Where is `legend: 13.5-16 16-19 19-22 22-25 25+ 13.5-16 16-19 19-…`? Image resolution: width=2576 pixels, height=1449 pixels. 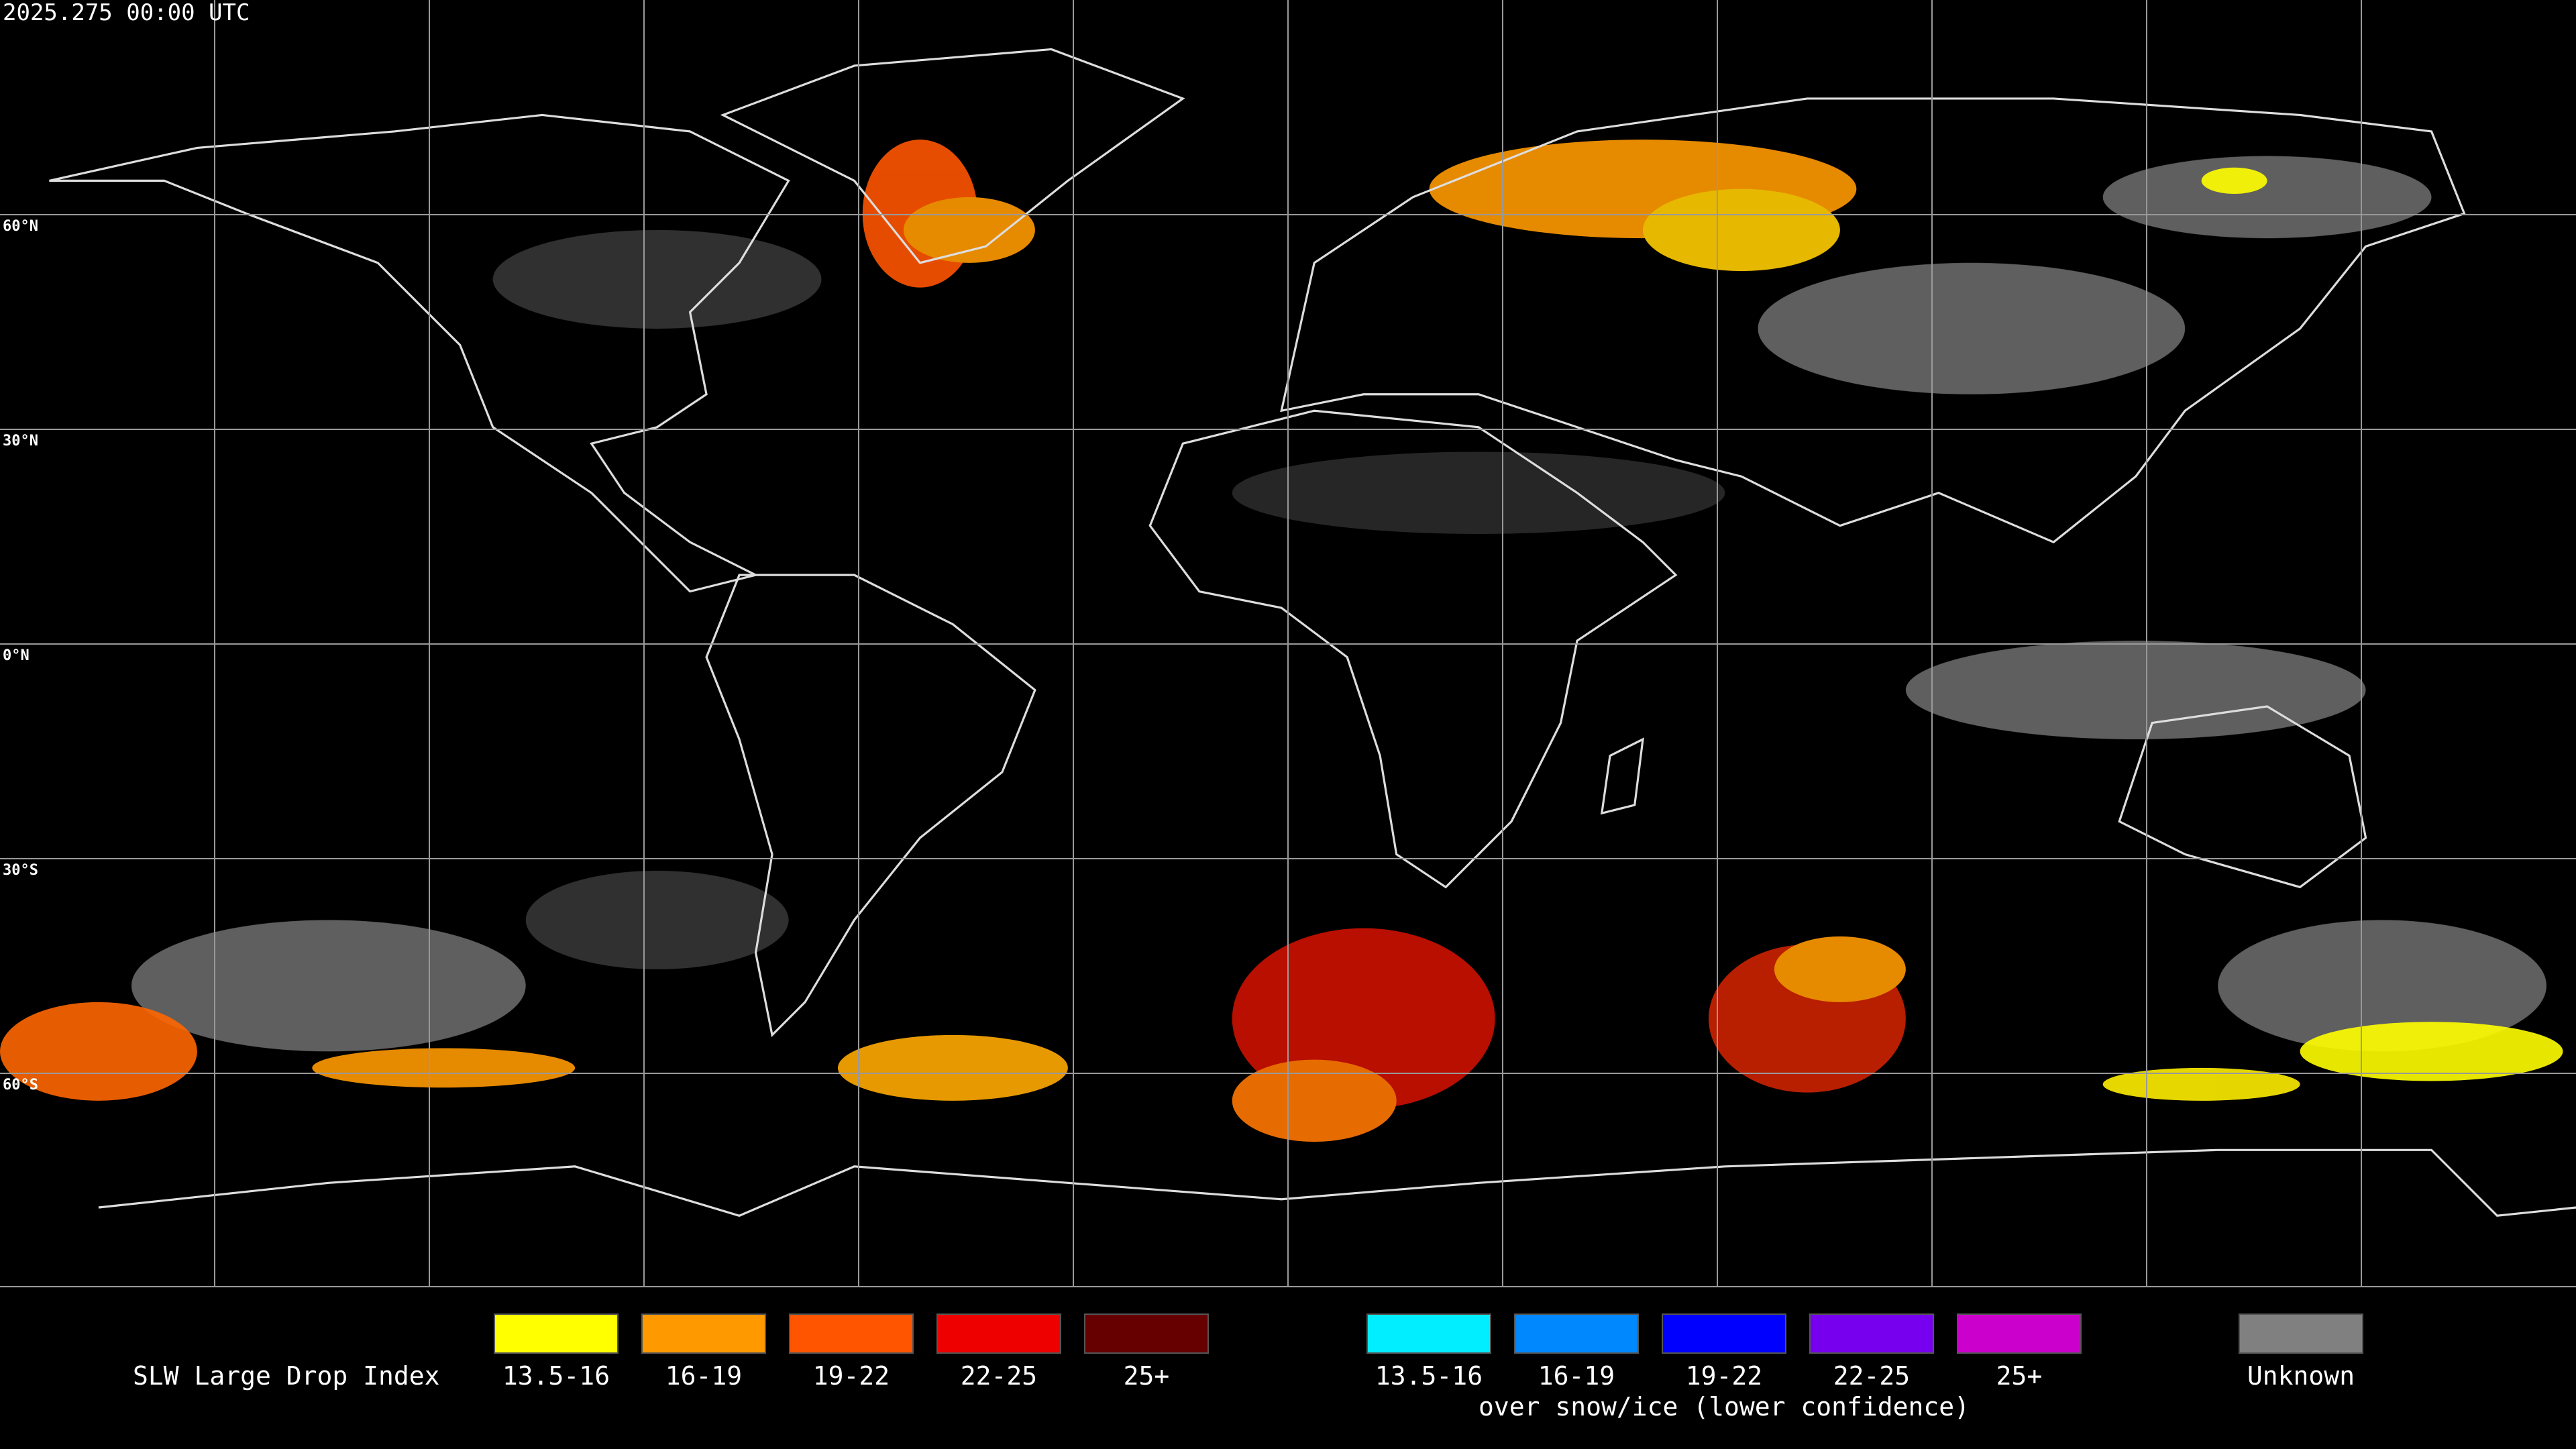
legend: 13.5-16 16-19 19-22 22-25 25+ 13.5-16 16-19 19-… is located at coordinates (1428, 1367).